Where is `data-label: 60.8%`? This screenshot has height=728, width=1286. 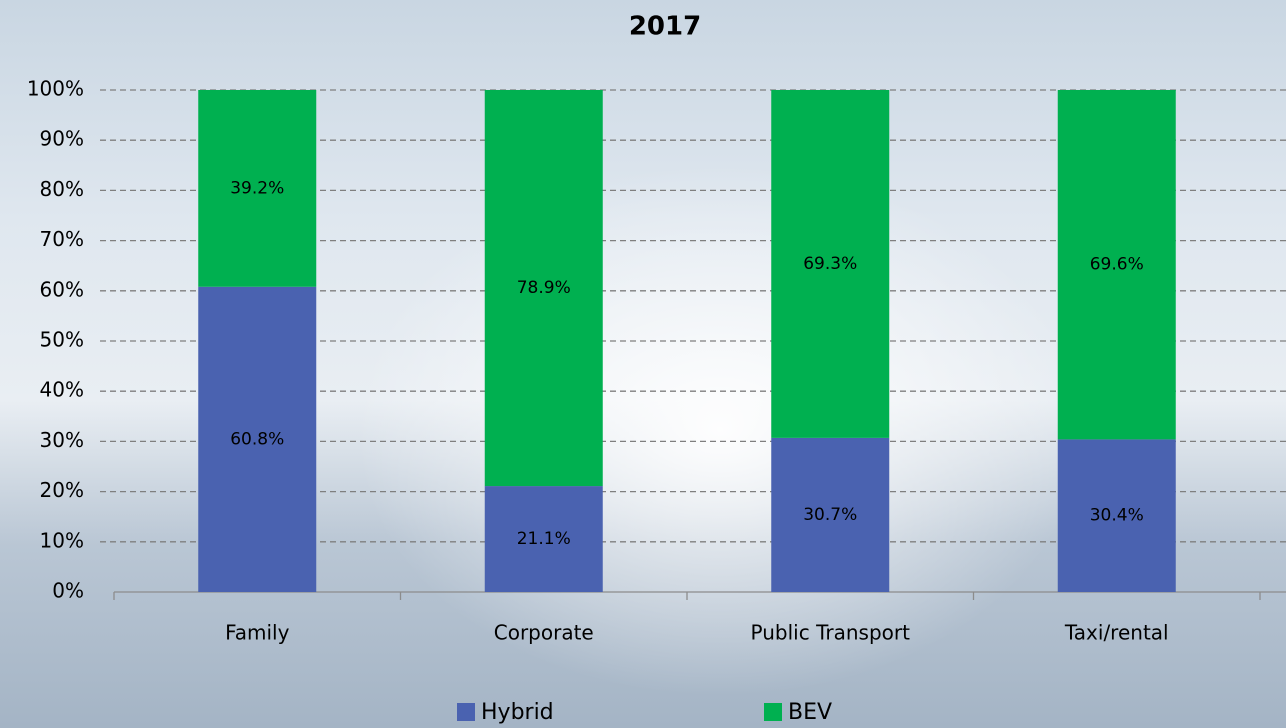 data-label: 60.8% is located at coordinates (257, 439).